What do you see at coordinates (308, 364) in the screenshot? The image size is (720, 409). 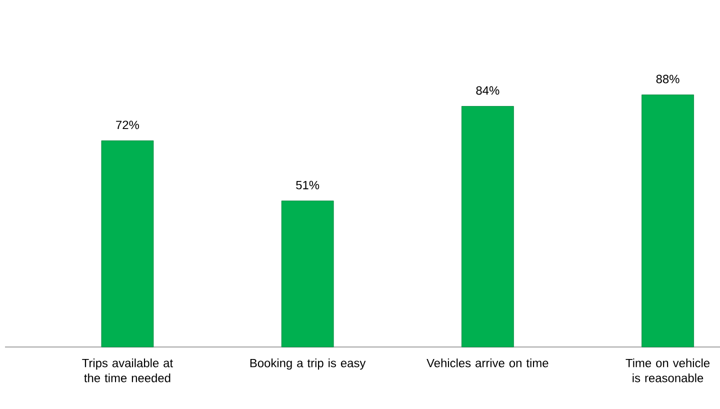 I see `x-tick-label: Booking a trip is easy` at bounding box center [308, 364].